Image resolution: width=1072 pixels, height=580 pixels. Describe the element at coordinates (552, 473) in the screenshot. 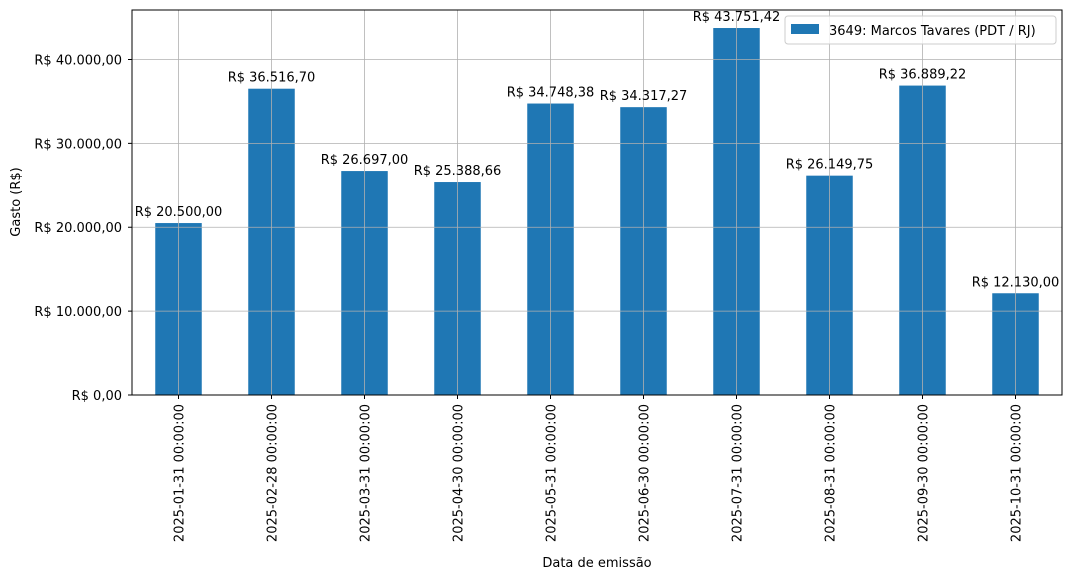

I see `x-tick-label: 2025-05-31 00:00:00` at that location.